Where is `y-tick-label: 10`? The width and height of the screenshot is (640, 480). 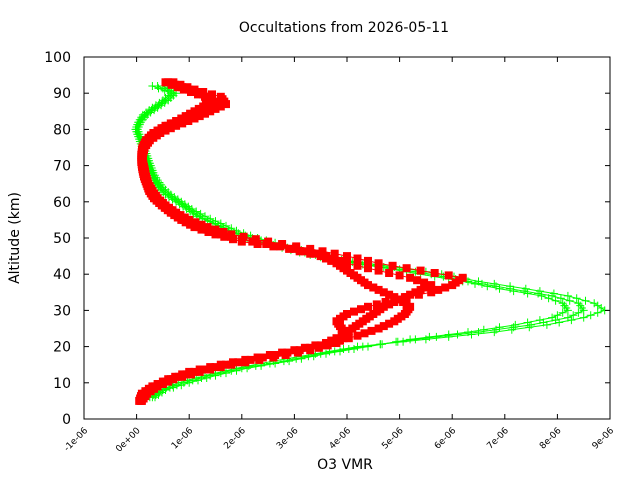
y-tick-label: 10 is located at coordinates (62, 384).